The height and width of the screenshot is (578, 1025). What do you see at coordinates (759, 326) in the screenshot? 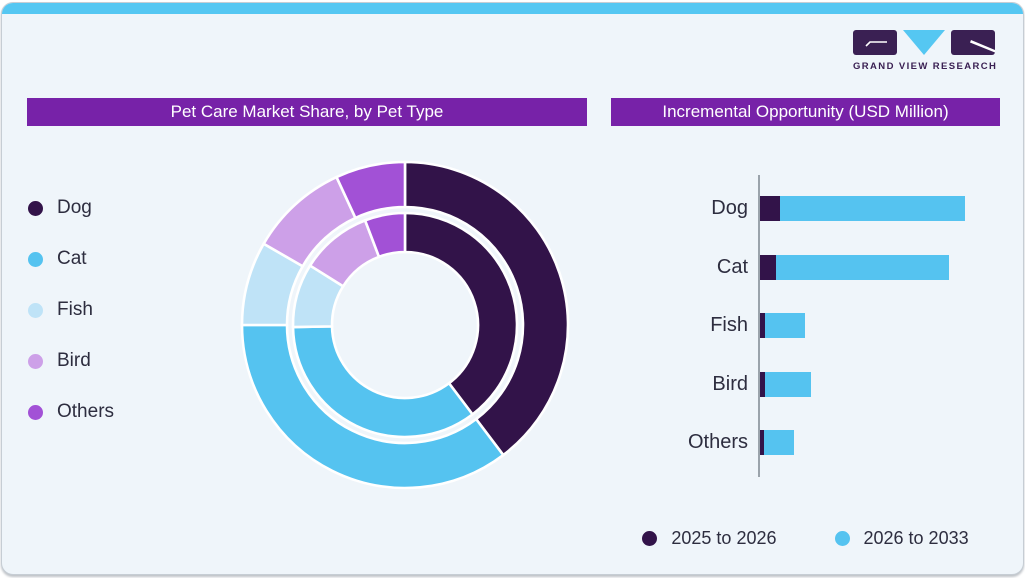
I see `bar-chart-axis-line` at bounding box center [759, 326].